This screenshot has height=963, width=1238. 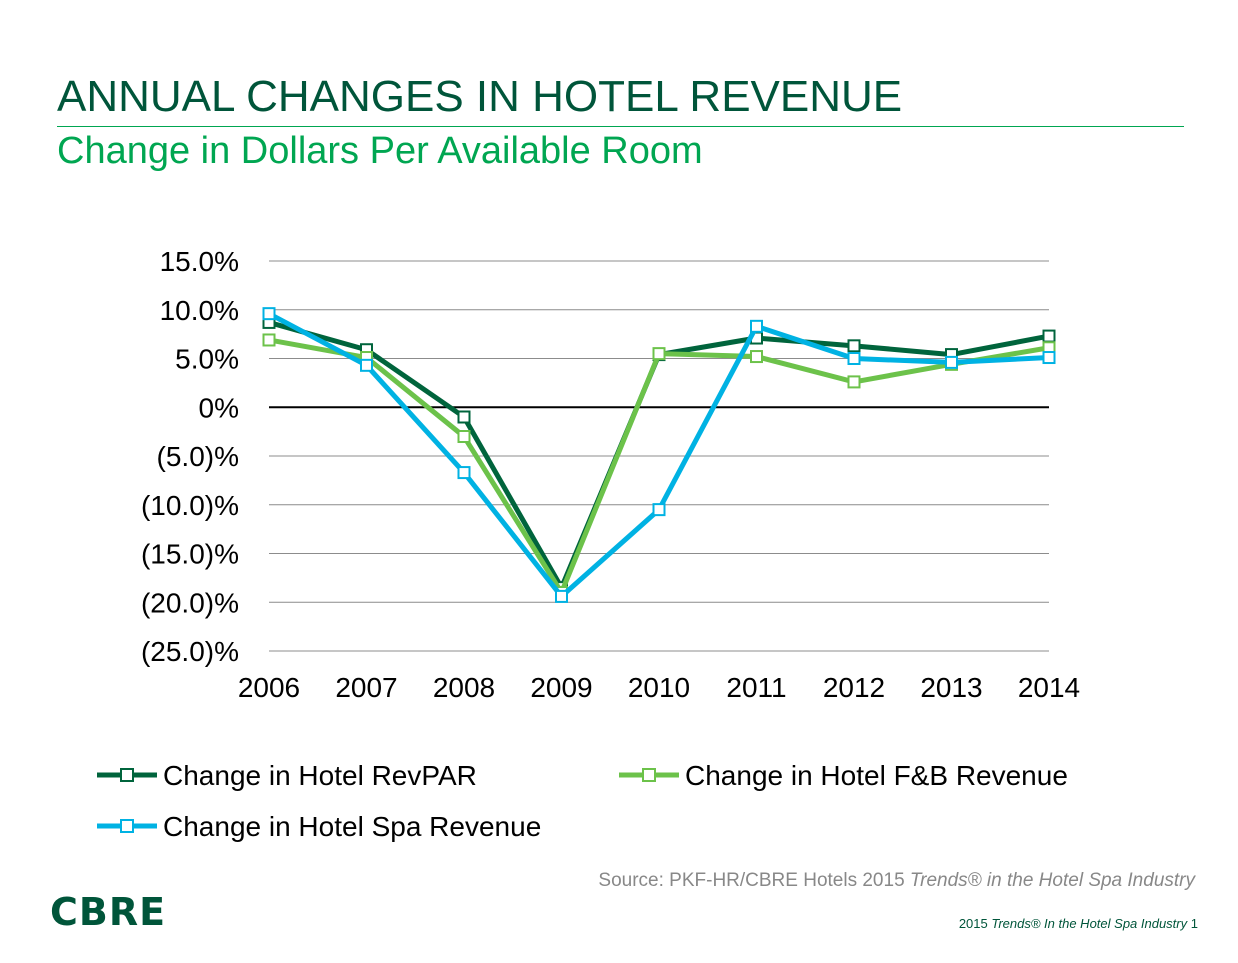 What do you see at coordinates (207, 359) in the screenshot?
I see `y-tick-label: 5.0%` at bounding box center [207, 359].